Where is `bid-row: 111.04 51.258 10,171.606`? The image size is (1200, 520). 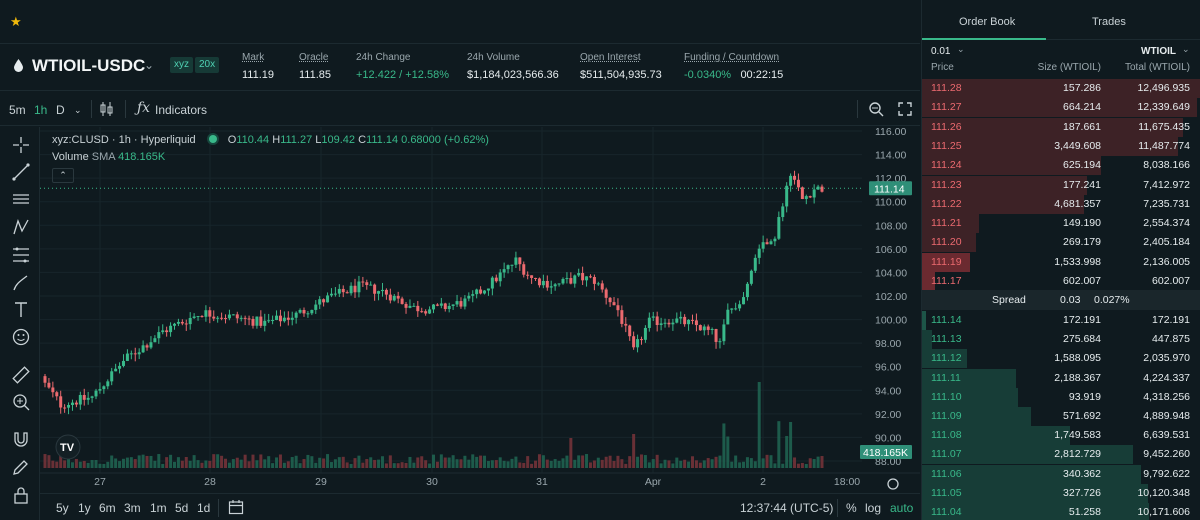
bid-row: 111.04 51.258 10,171.606 is located at coordinates (1061, 511).